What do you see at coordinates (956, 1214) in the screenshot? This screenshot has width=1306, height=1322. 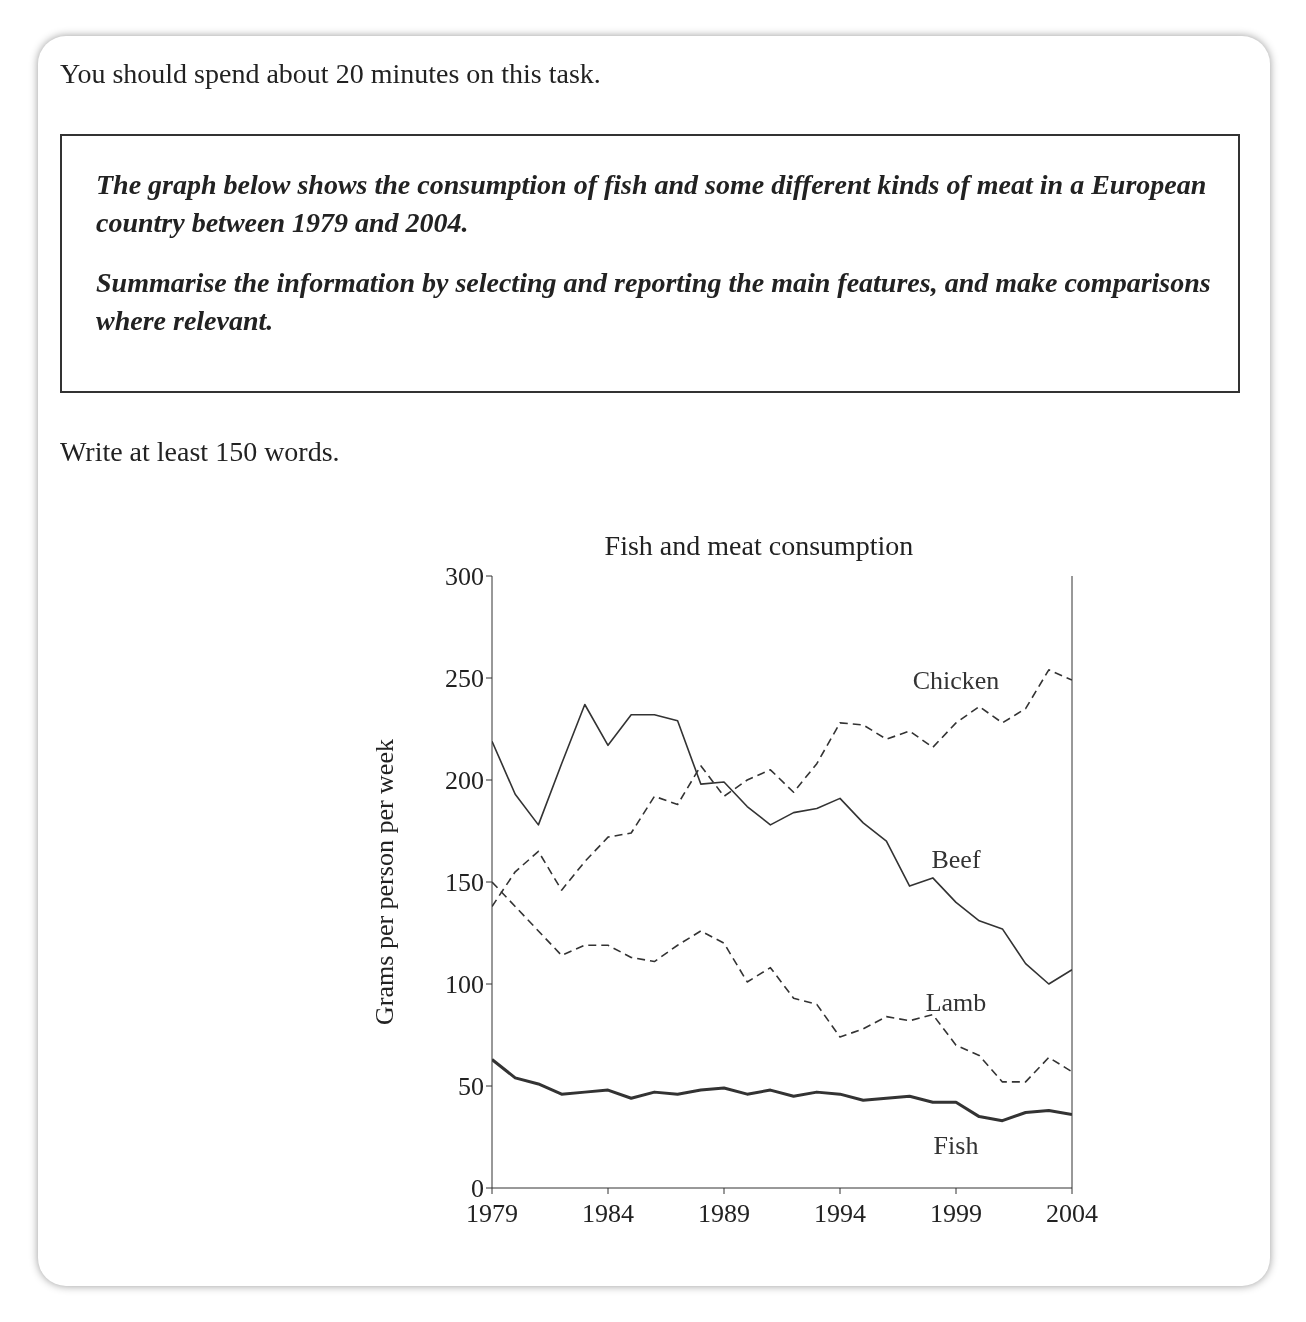 I see `x-tick-label: 1999` at bounding box center [956, 1214].